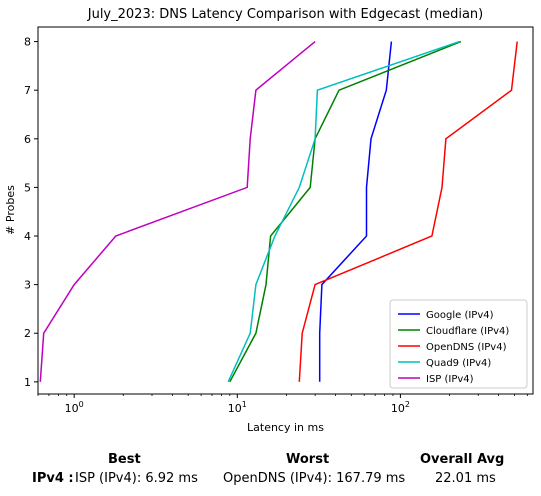 The image size is (541, 496). I want to click on x-axis: 10⁰ 10¹ 10², so click(282, 404).